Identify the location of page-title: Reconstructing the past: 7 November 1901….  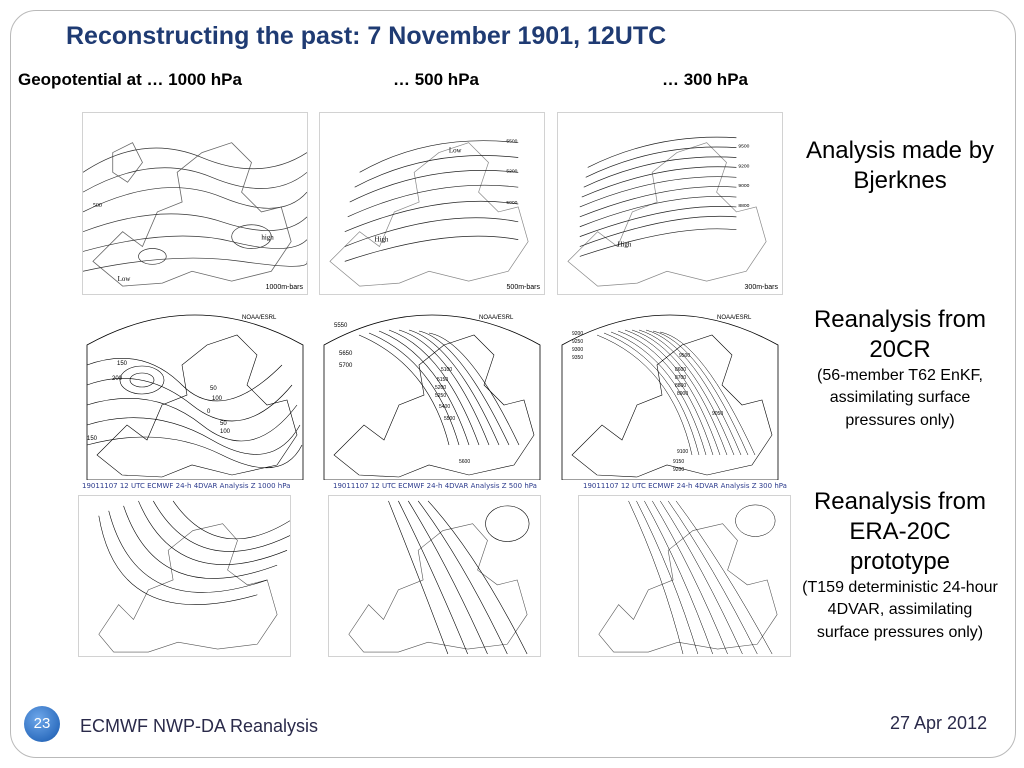
(366, 36).